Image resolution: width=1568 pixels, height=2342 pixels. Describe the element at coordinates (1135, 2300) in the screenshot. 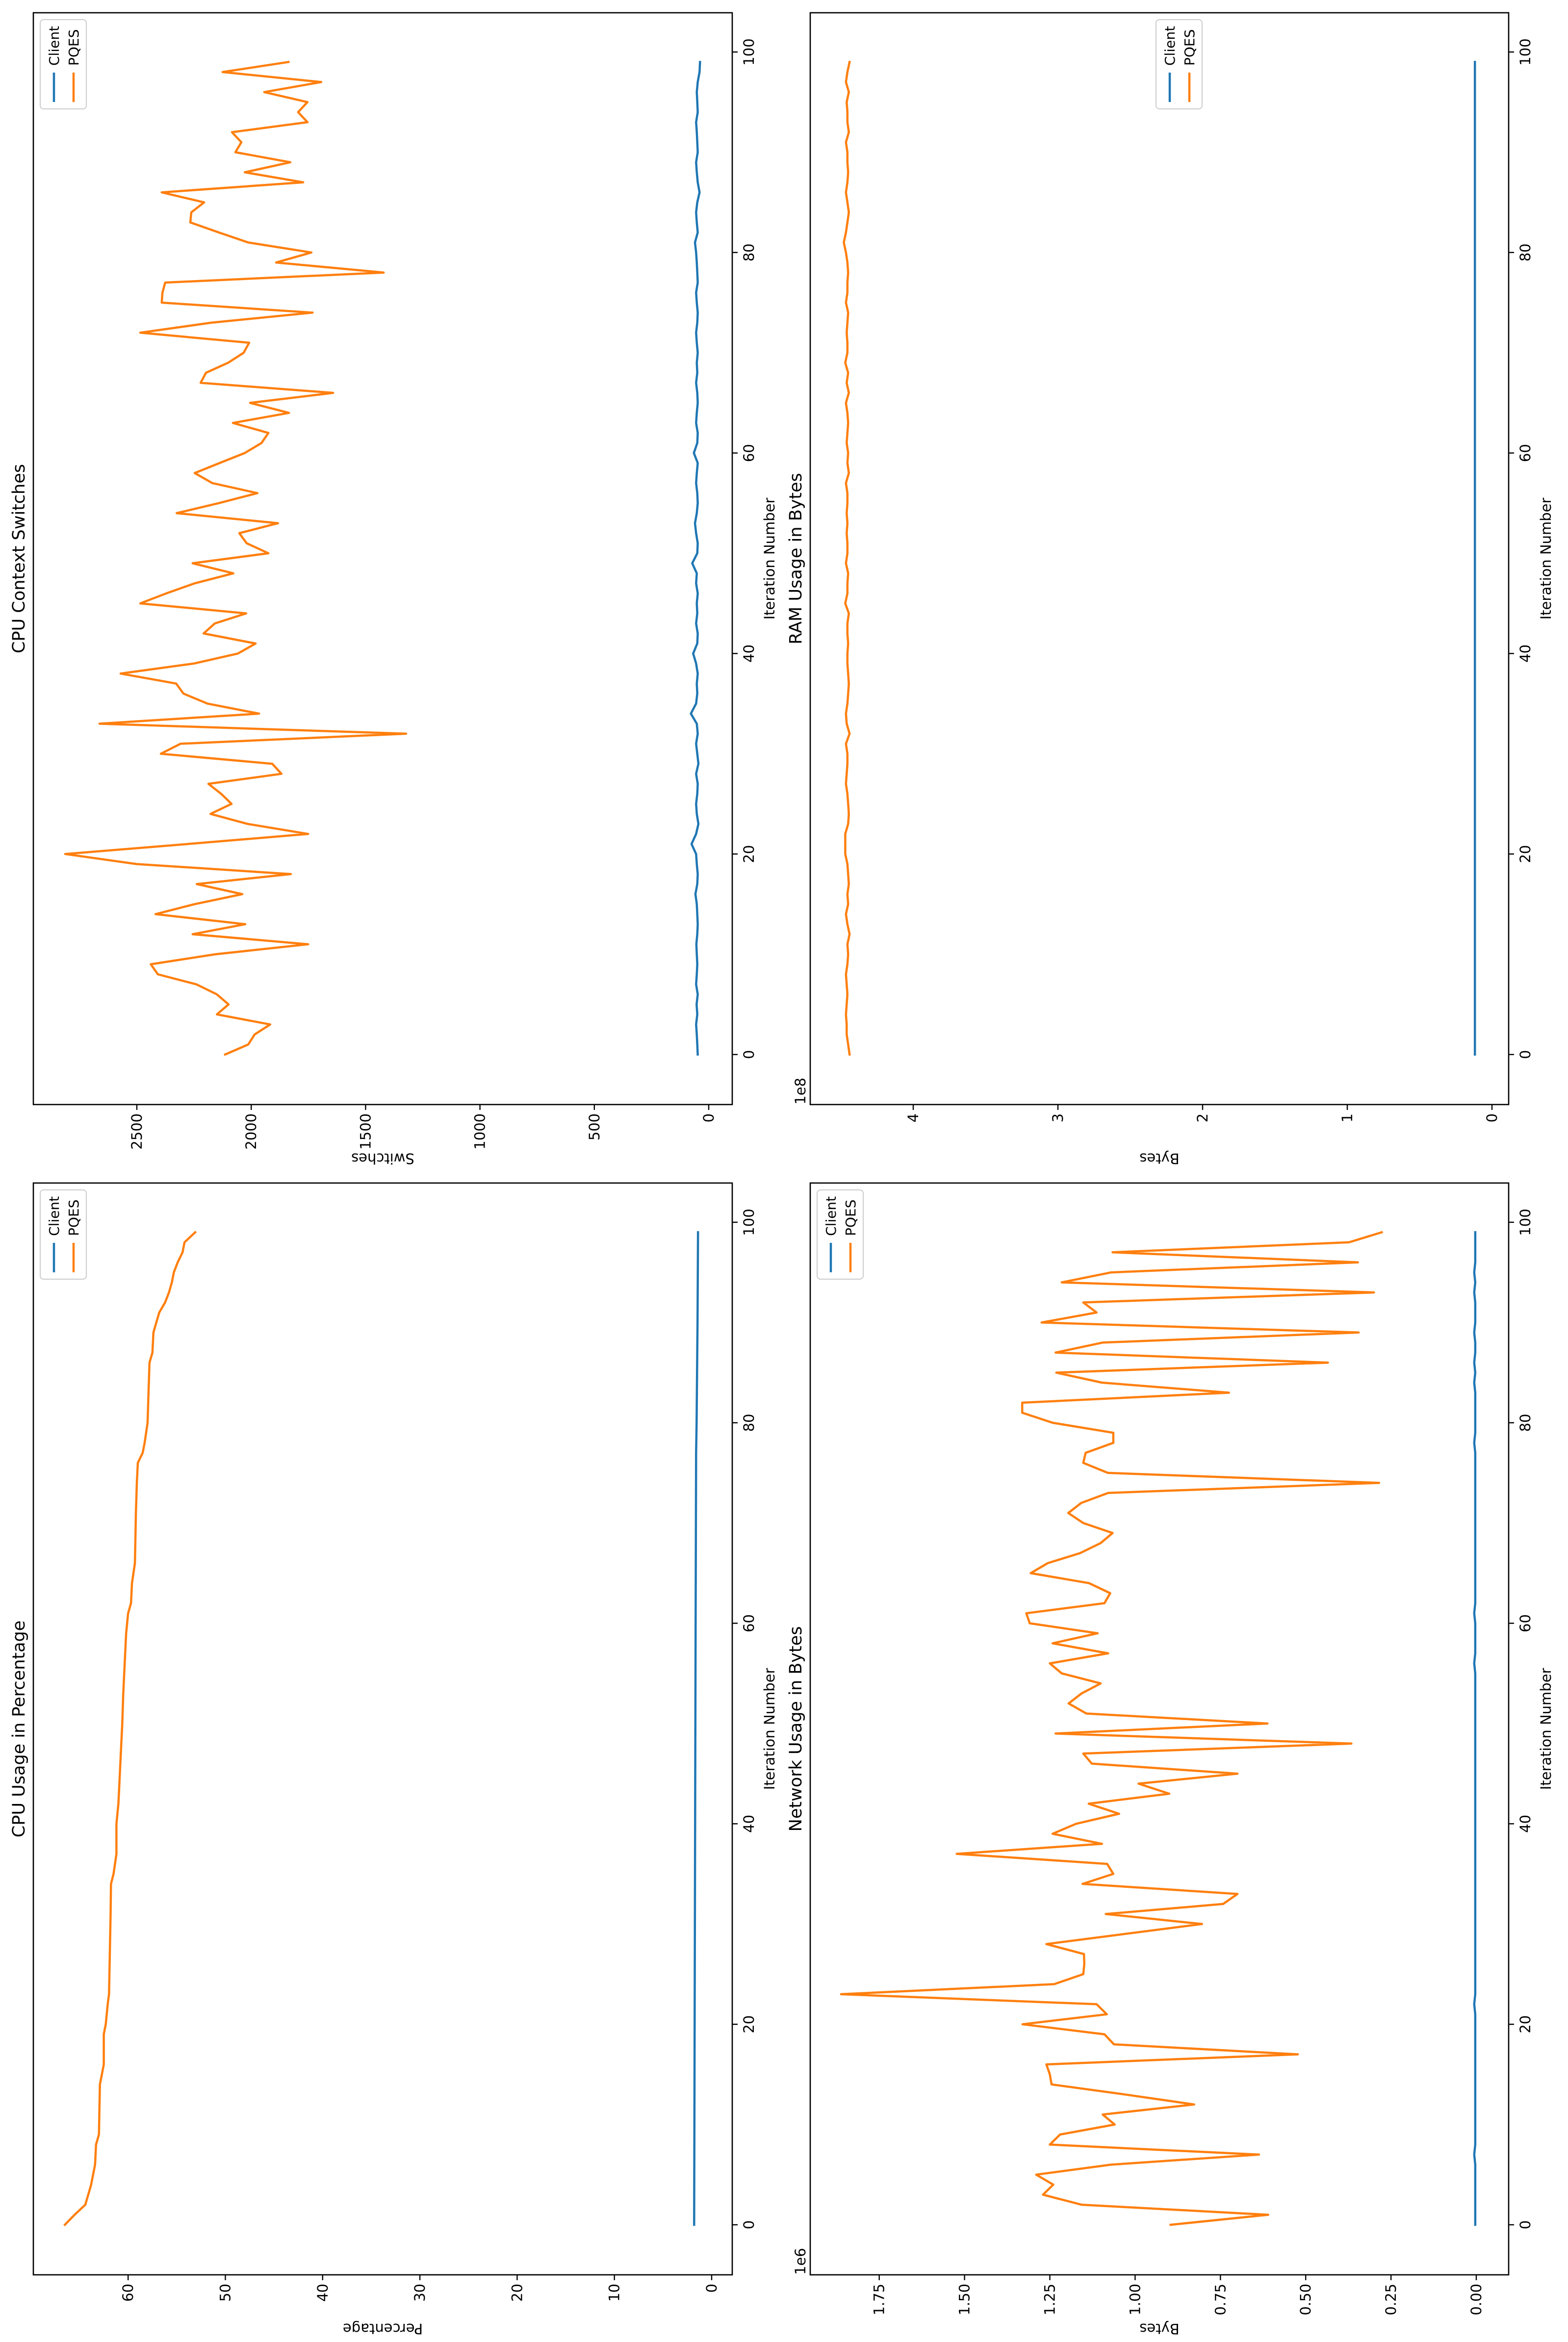

I see `y-tick-label: 1.00` at that location.